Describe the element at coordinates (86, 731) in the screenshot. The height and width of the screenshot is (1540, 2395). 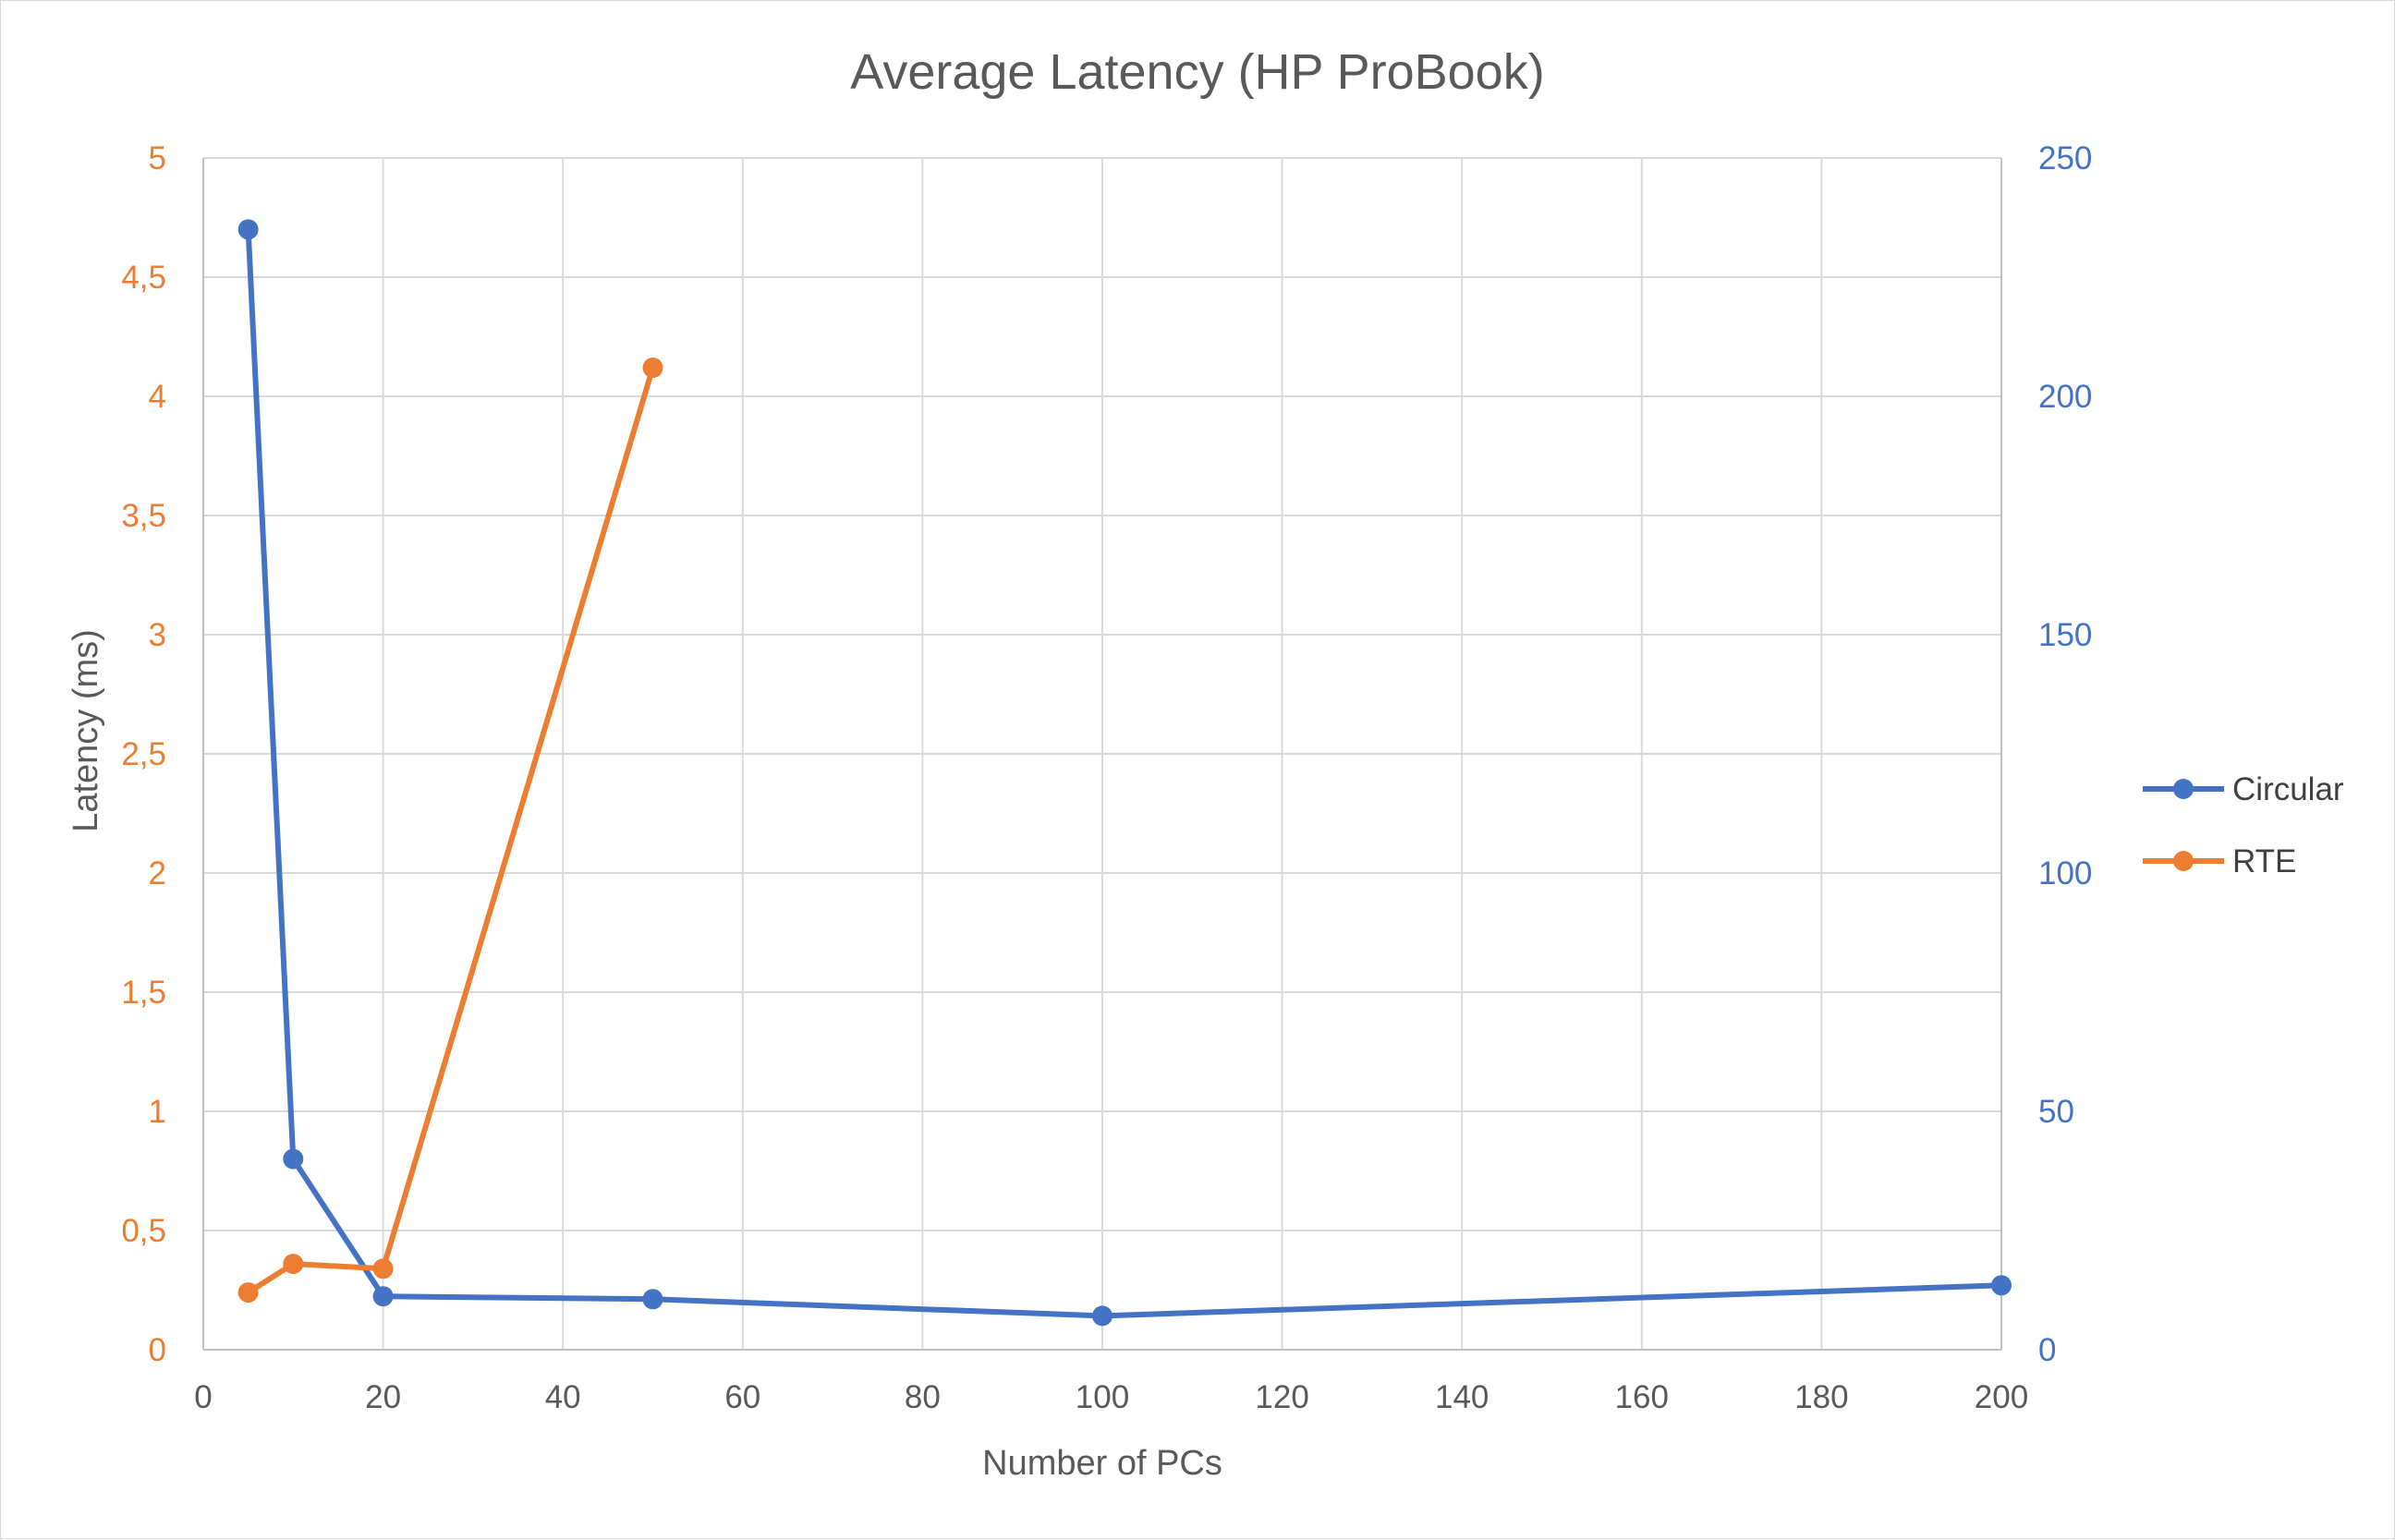
I see `y-axis-title: Latency (ms)` at that location.